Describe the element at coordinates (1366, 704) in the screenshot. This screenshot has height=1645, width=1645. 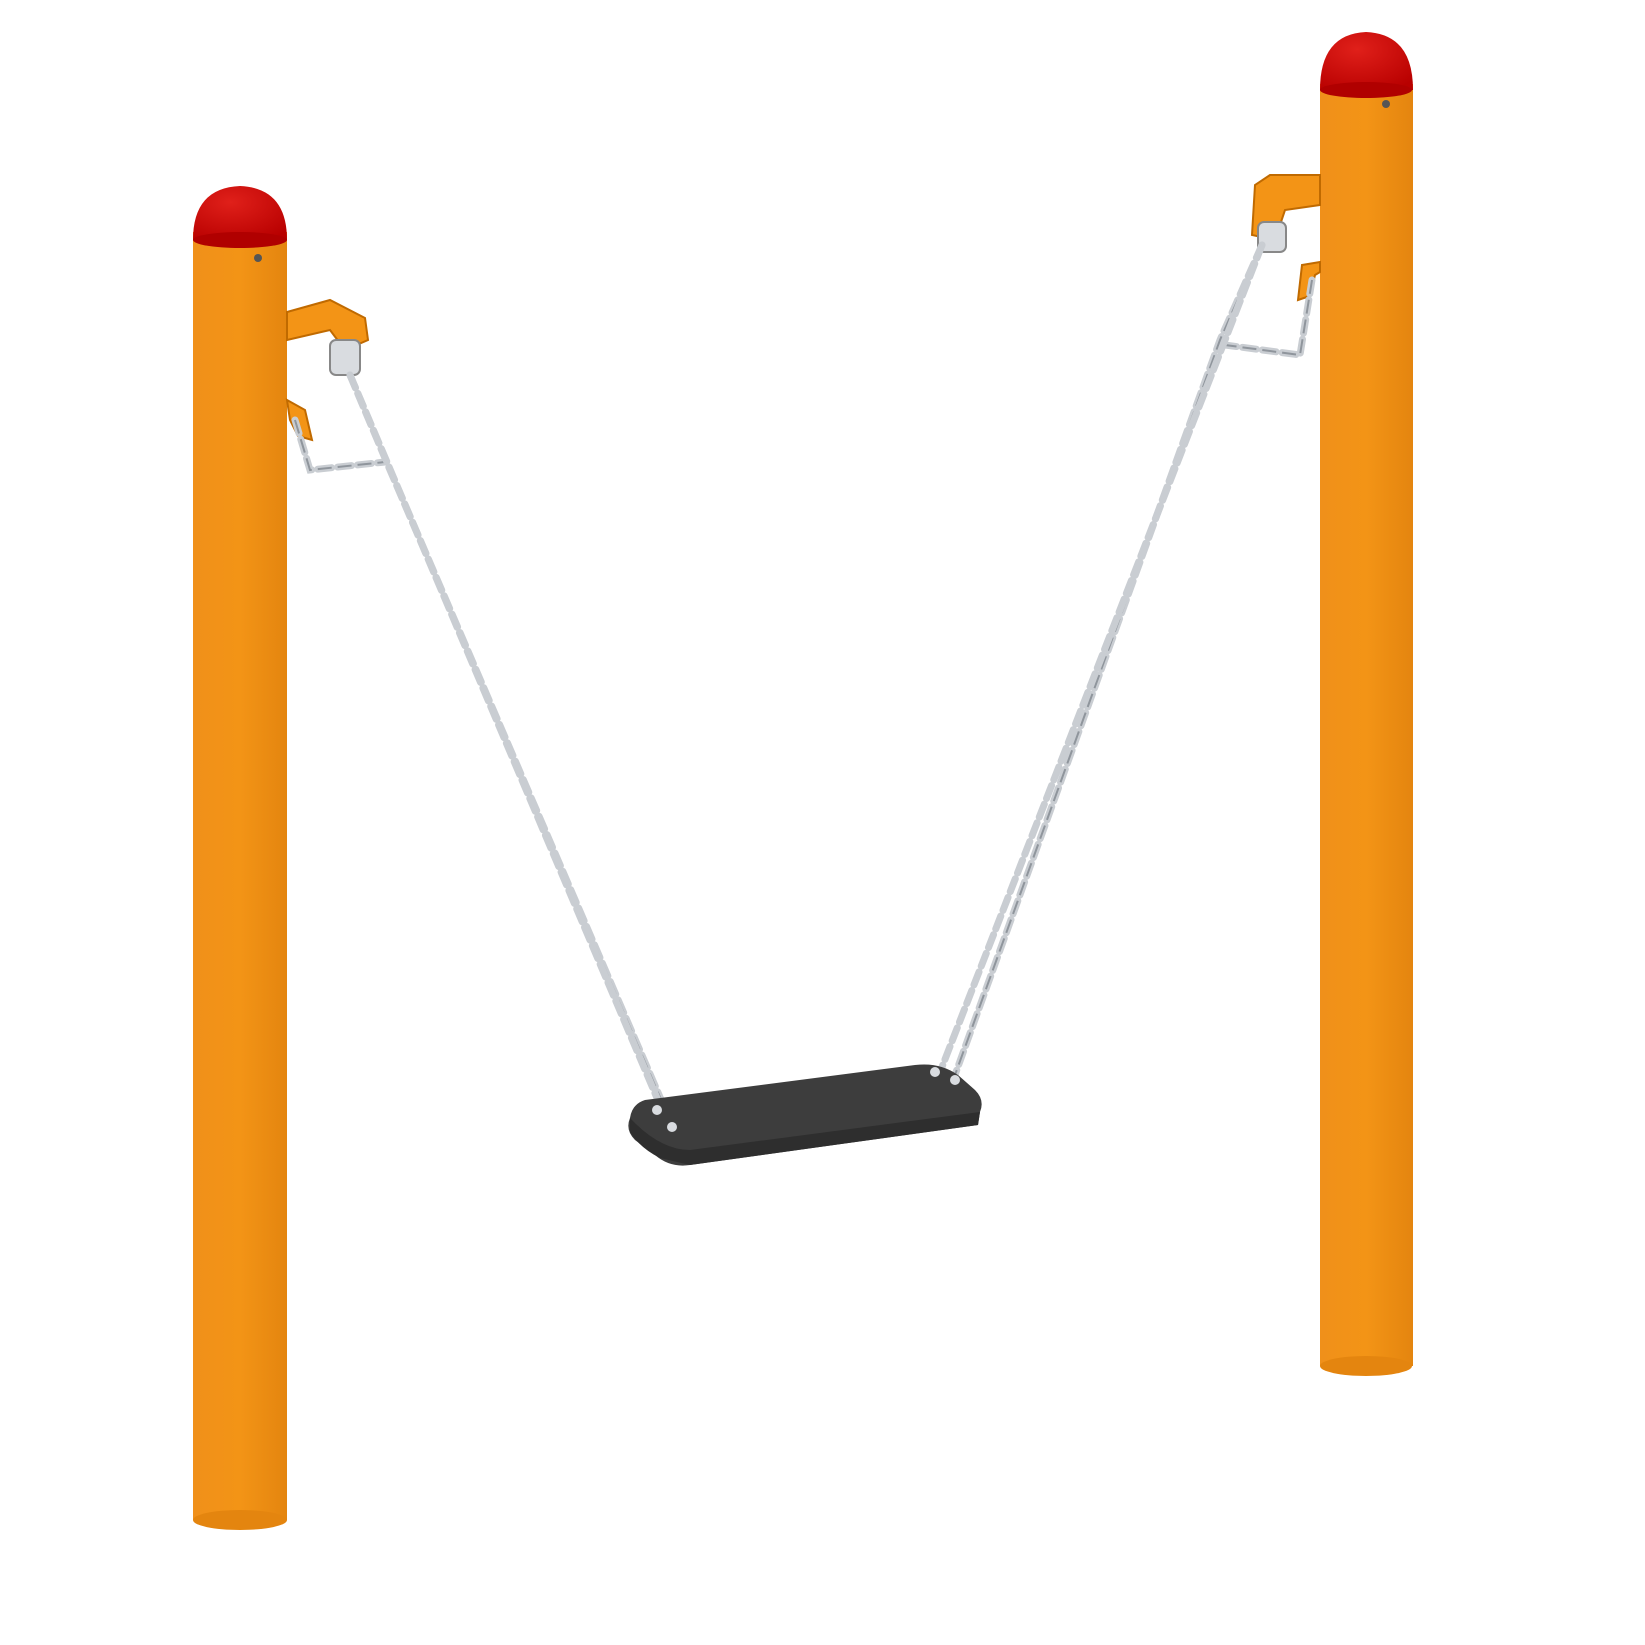
I see `right-post` at that location.